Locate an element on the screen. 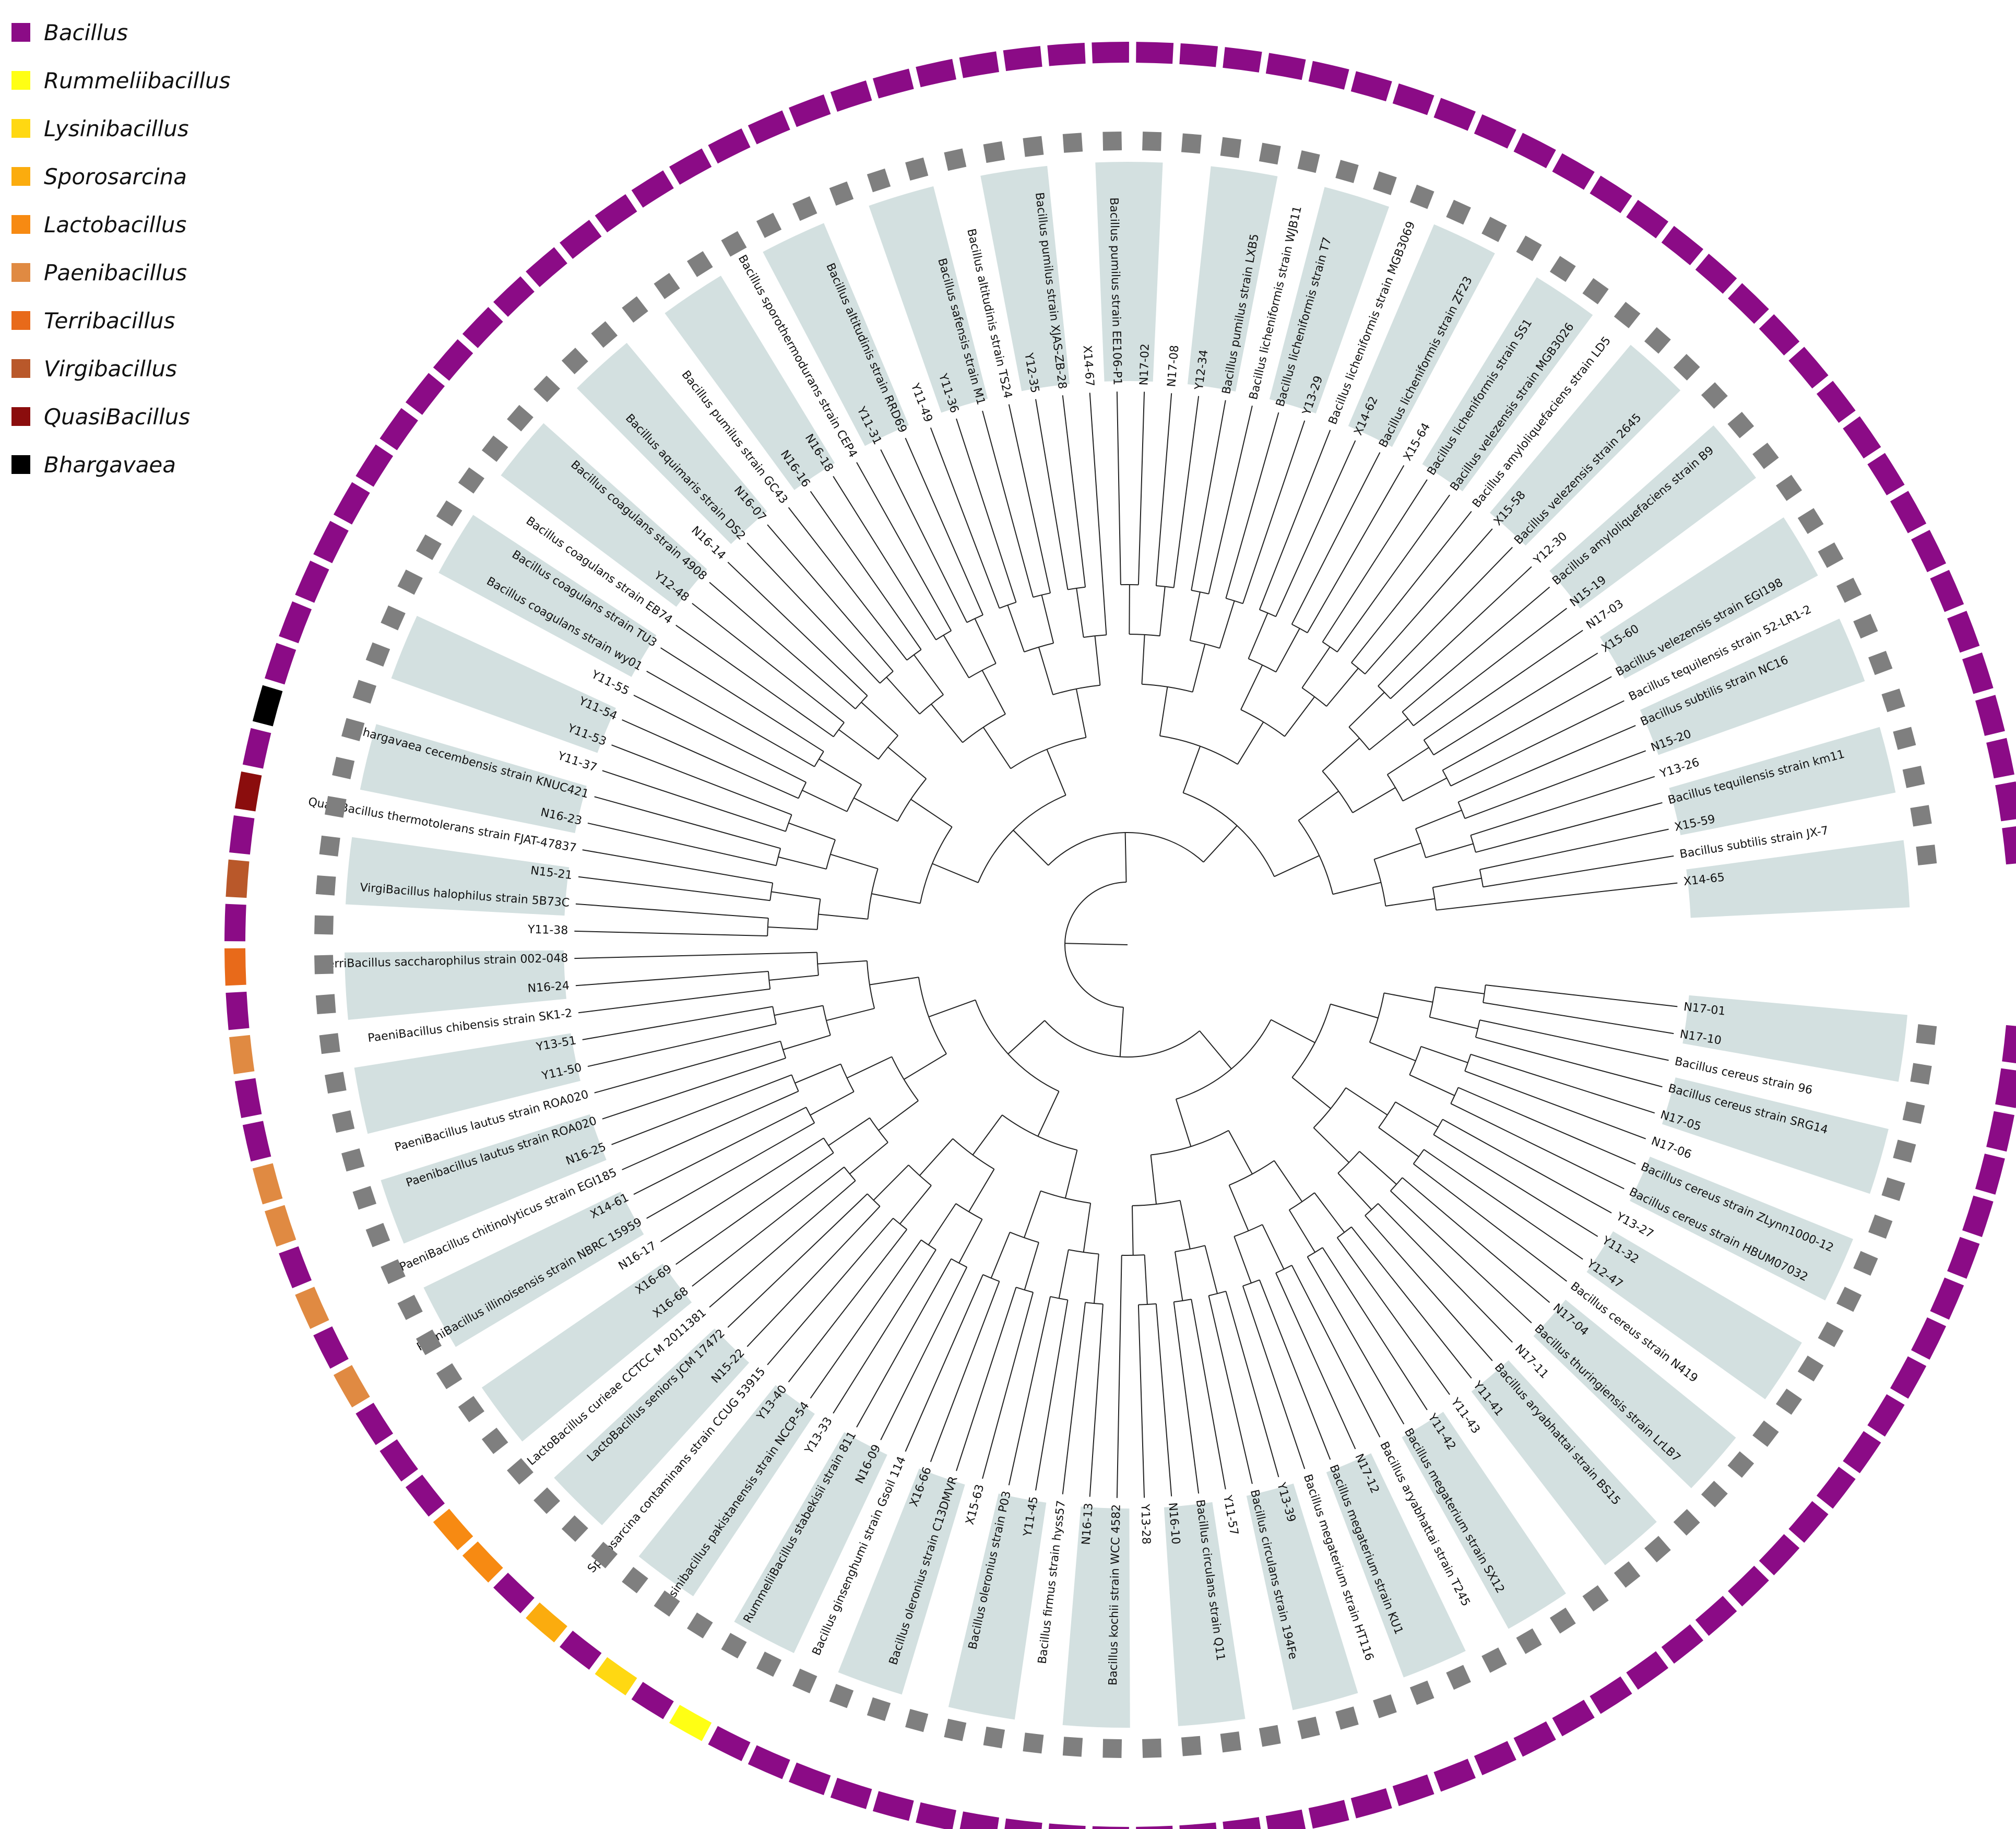 This screenshot has height=1829, width=2016. legend-item: Rummeliibacillus is located at coordinates (120, 80).